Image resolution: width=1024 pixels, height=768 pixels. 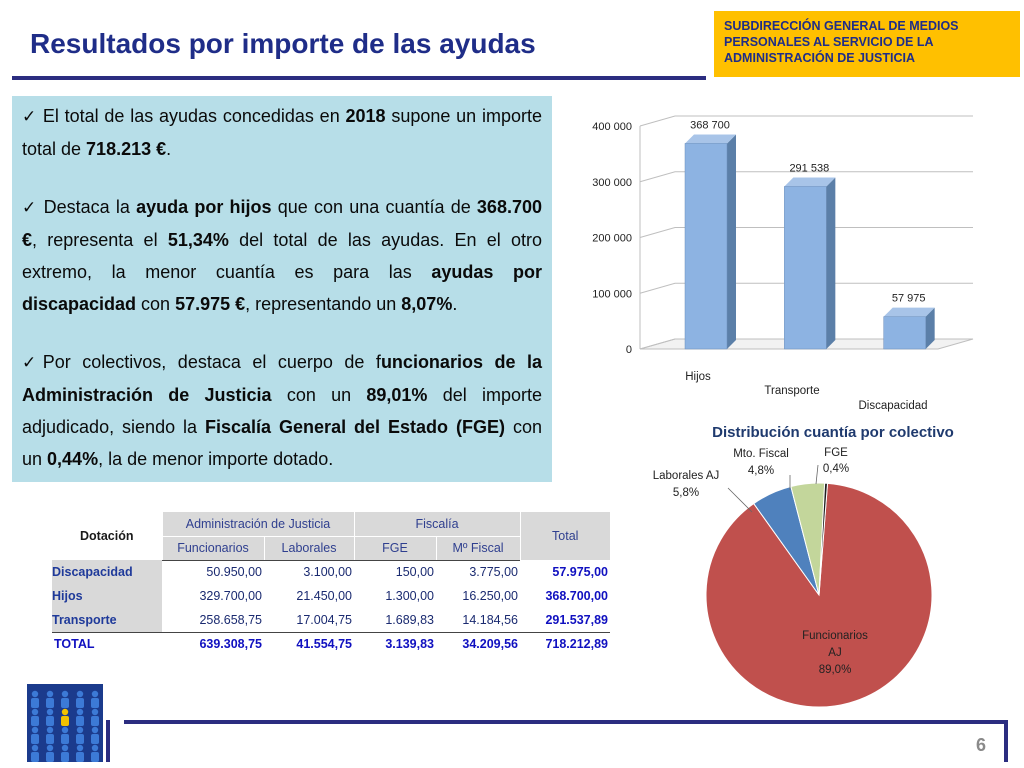 I want to click on page-number: 6, so click(x=981, y=745).